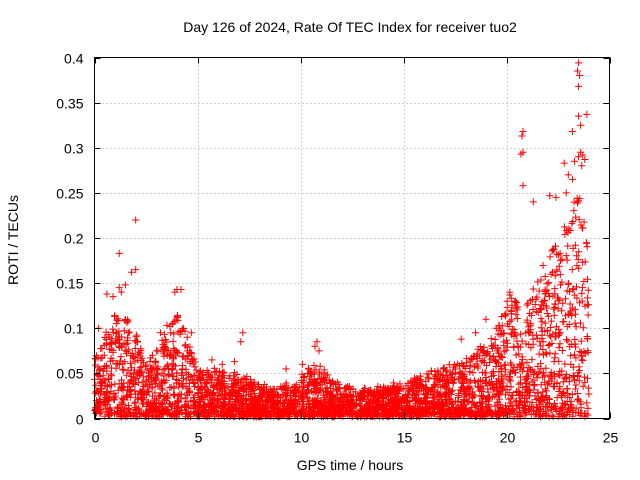  Describe the element at coordinates (13, 240) in the screenshot. I see `y-axis-label: ROTI / TECUs` at that location.